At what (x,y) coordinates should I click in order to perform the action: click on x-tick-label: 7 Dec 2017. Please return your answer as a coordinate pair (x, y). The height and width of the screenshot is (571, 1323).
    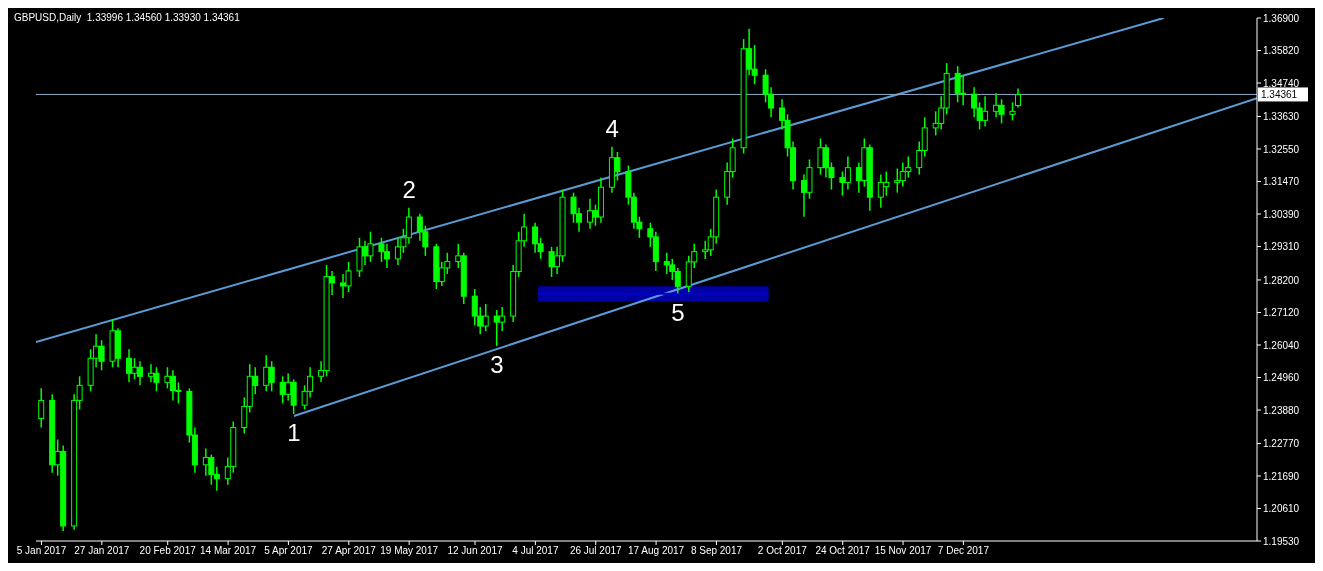
    Looking at the image, I should click on (963, 551).